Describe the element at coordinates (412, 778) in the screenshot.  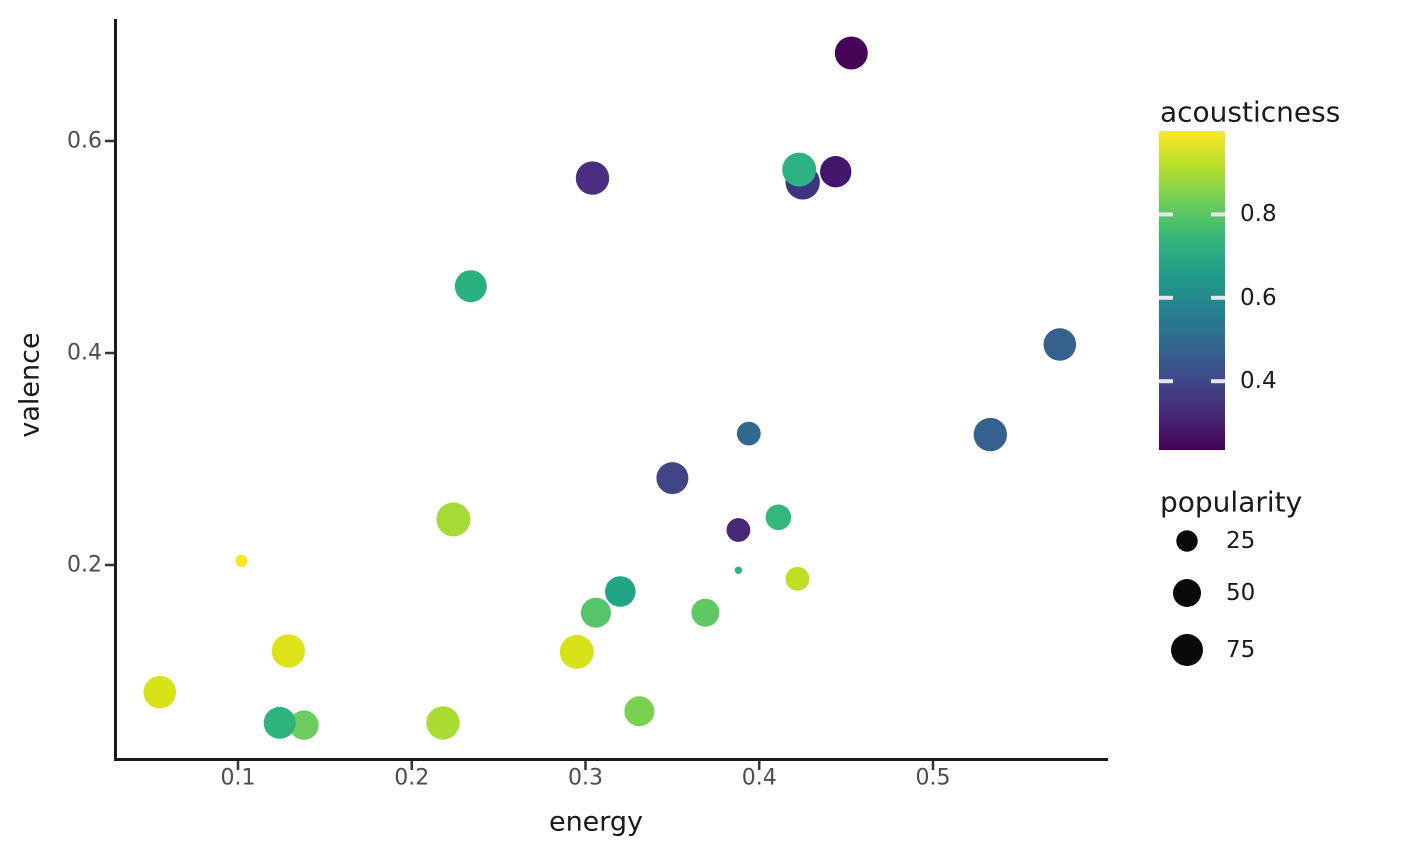
I see `x-tick-label: 0.2` at that location.